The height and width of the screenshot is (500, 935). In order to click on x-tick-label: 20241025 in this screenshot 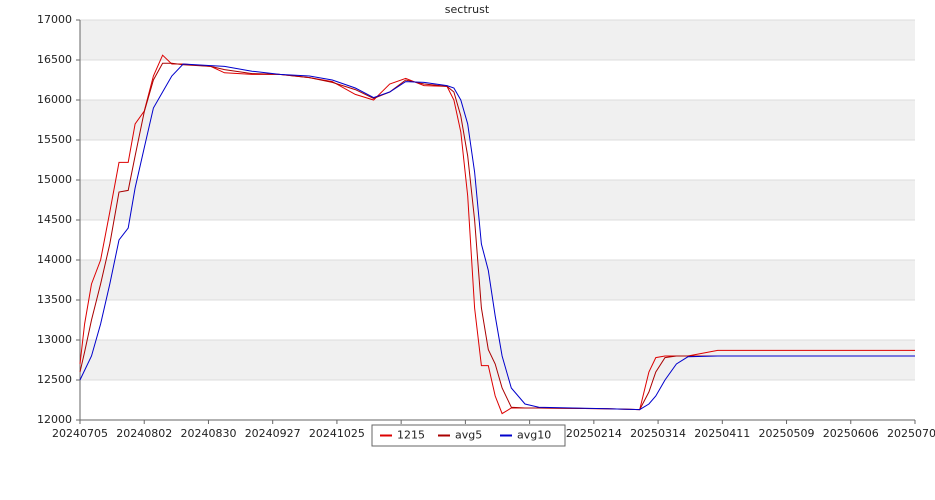, I will do `click(337, 433)`.